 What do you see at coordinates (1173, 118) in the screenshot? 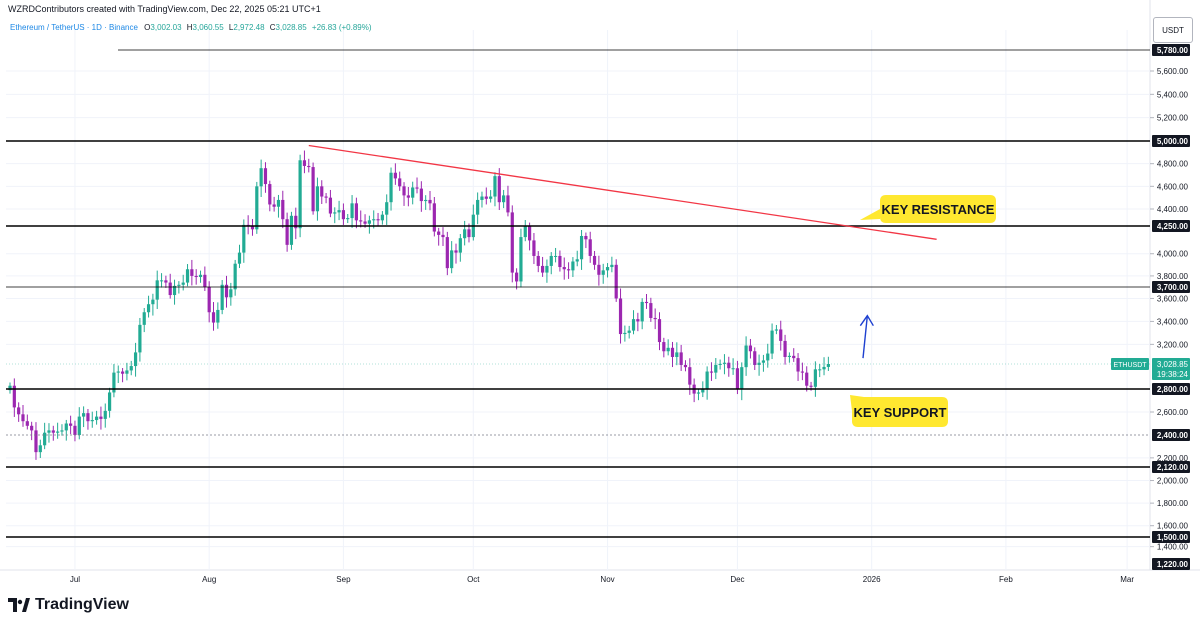
I see `y-tick-label: 5,200.00` at bounding box center [1173, 118].